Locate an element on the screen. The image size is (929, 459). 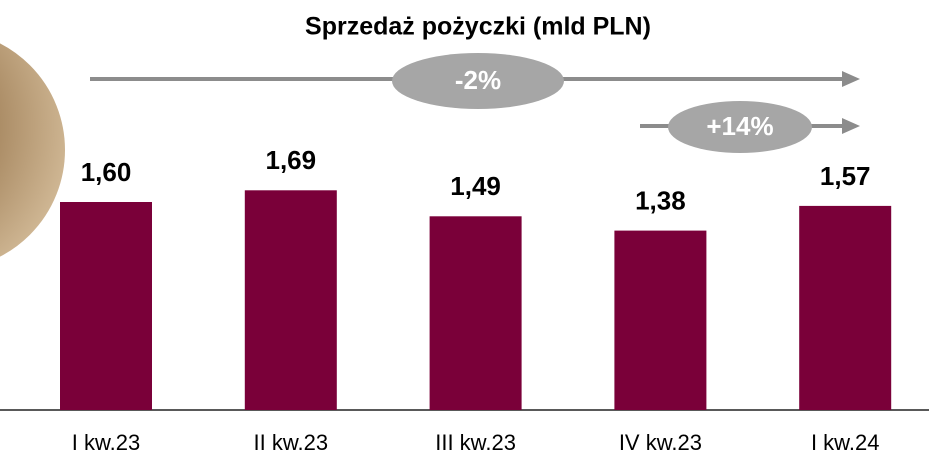
annotation: +14% is located at coordinates (739, 126).